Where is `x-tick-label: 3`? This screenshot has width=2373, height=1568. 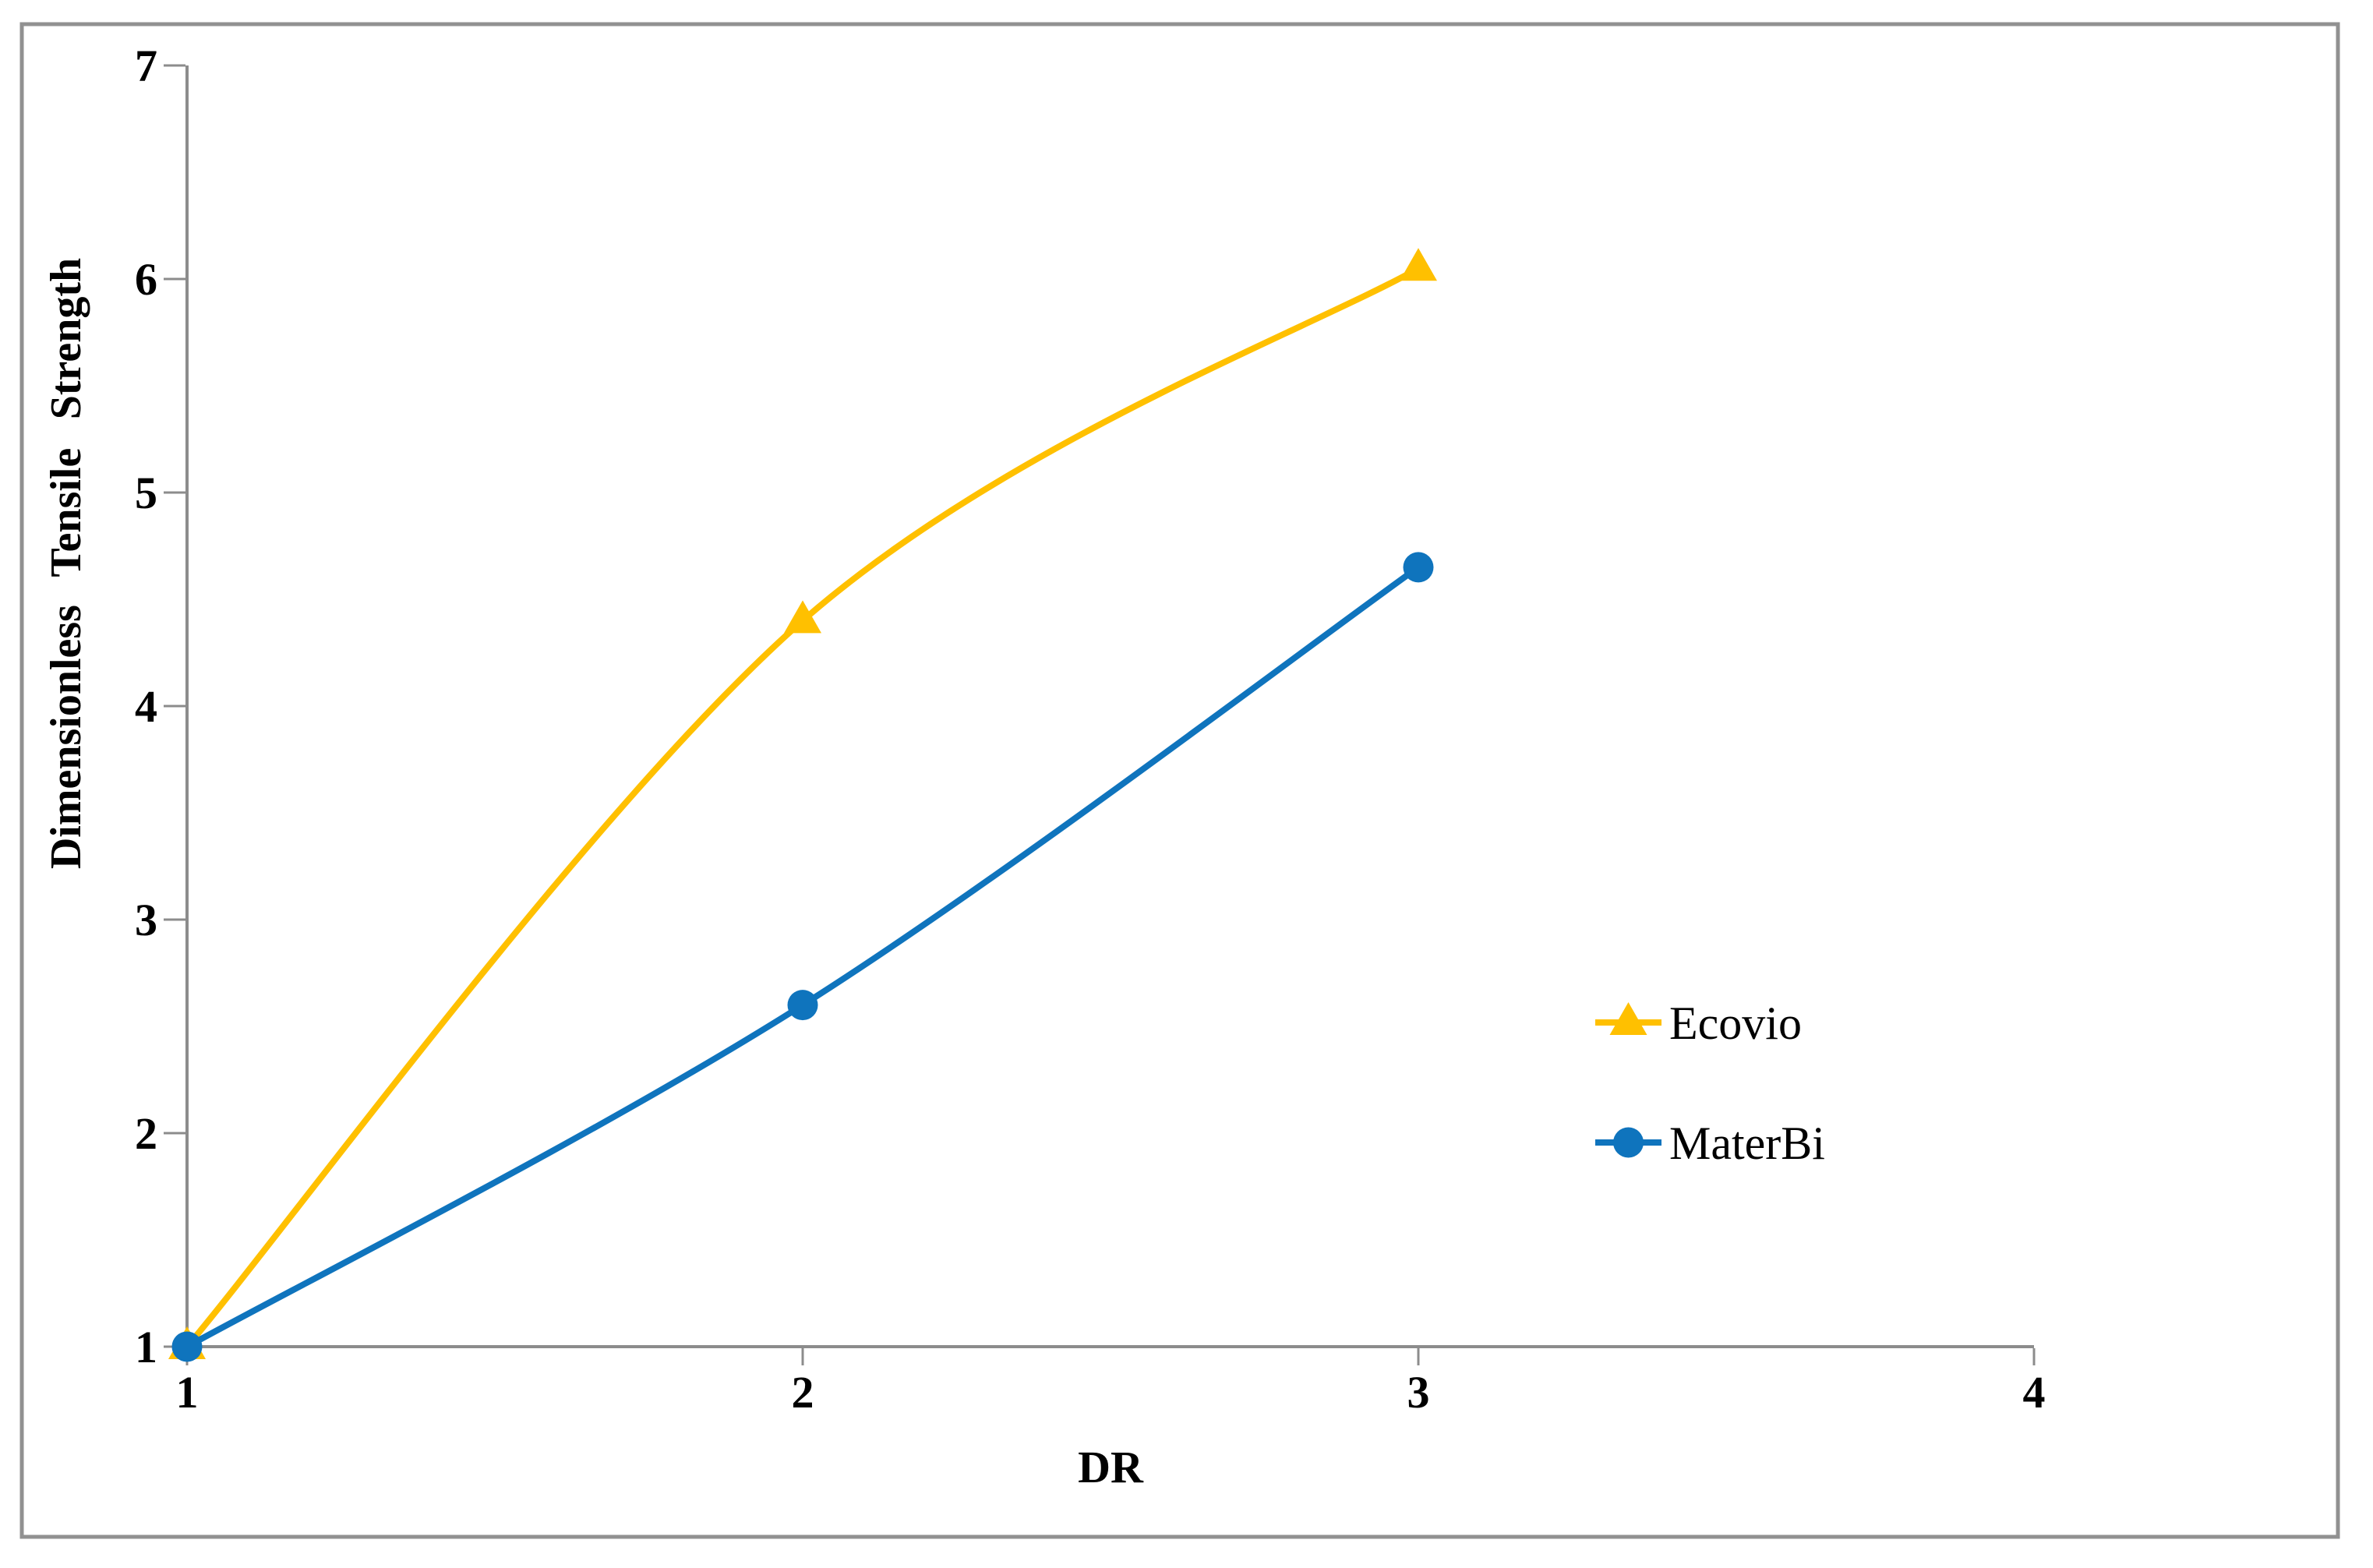
x-tick-label: 3 is located at coordinates (1418, 1392).